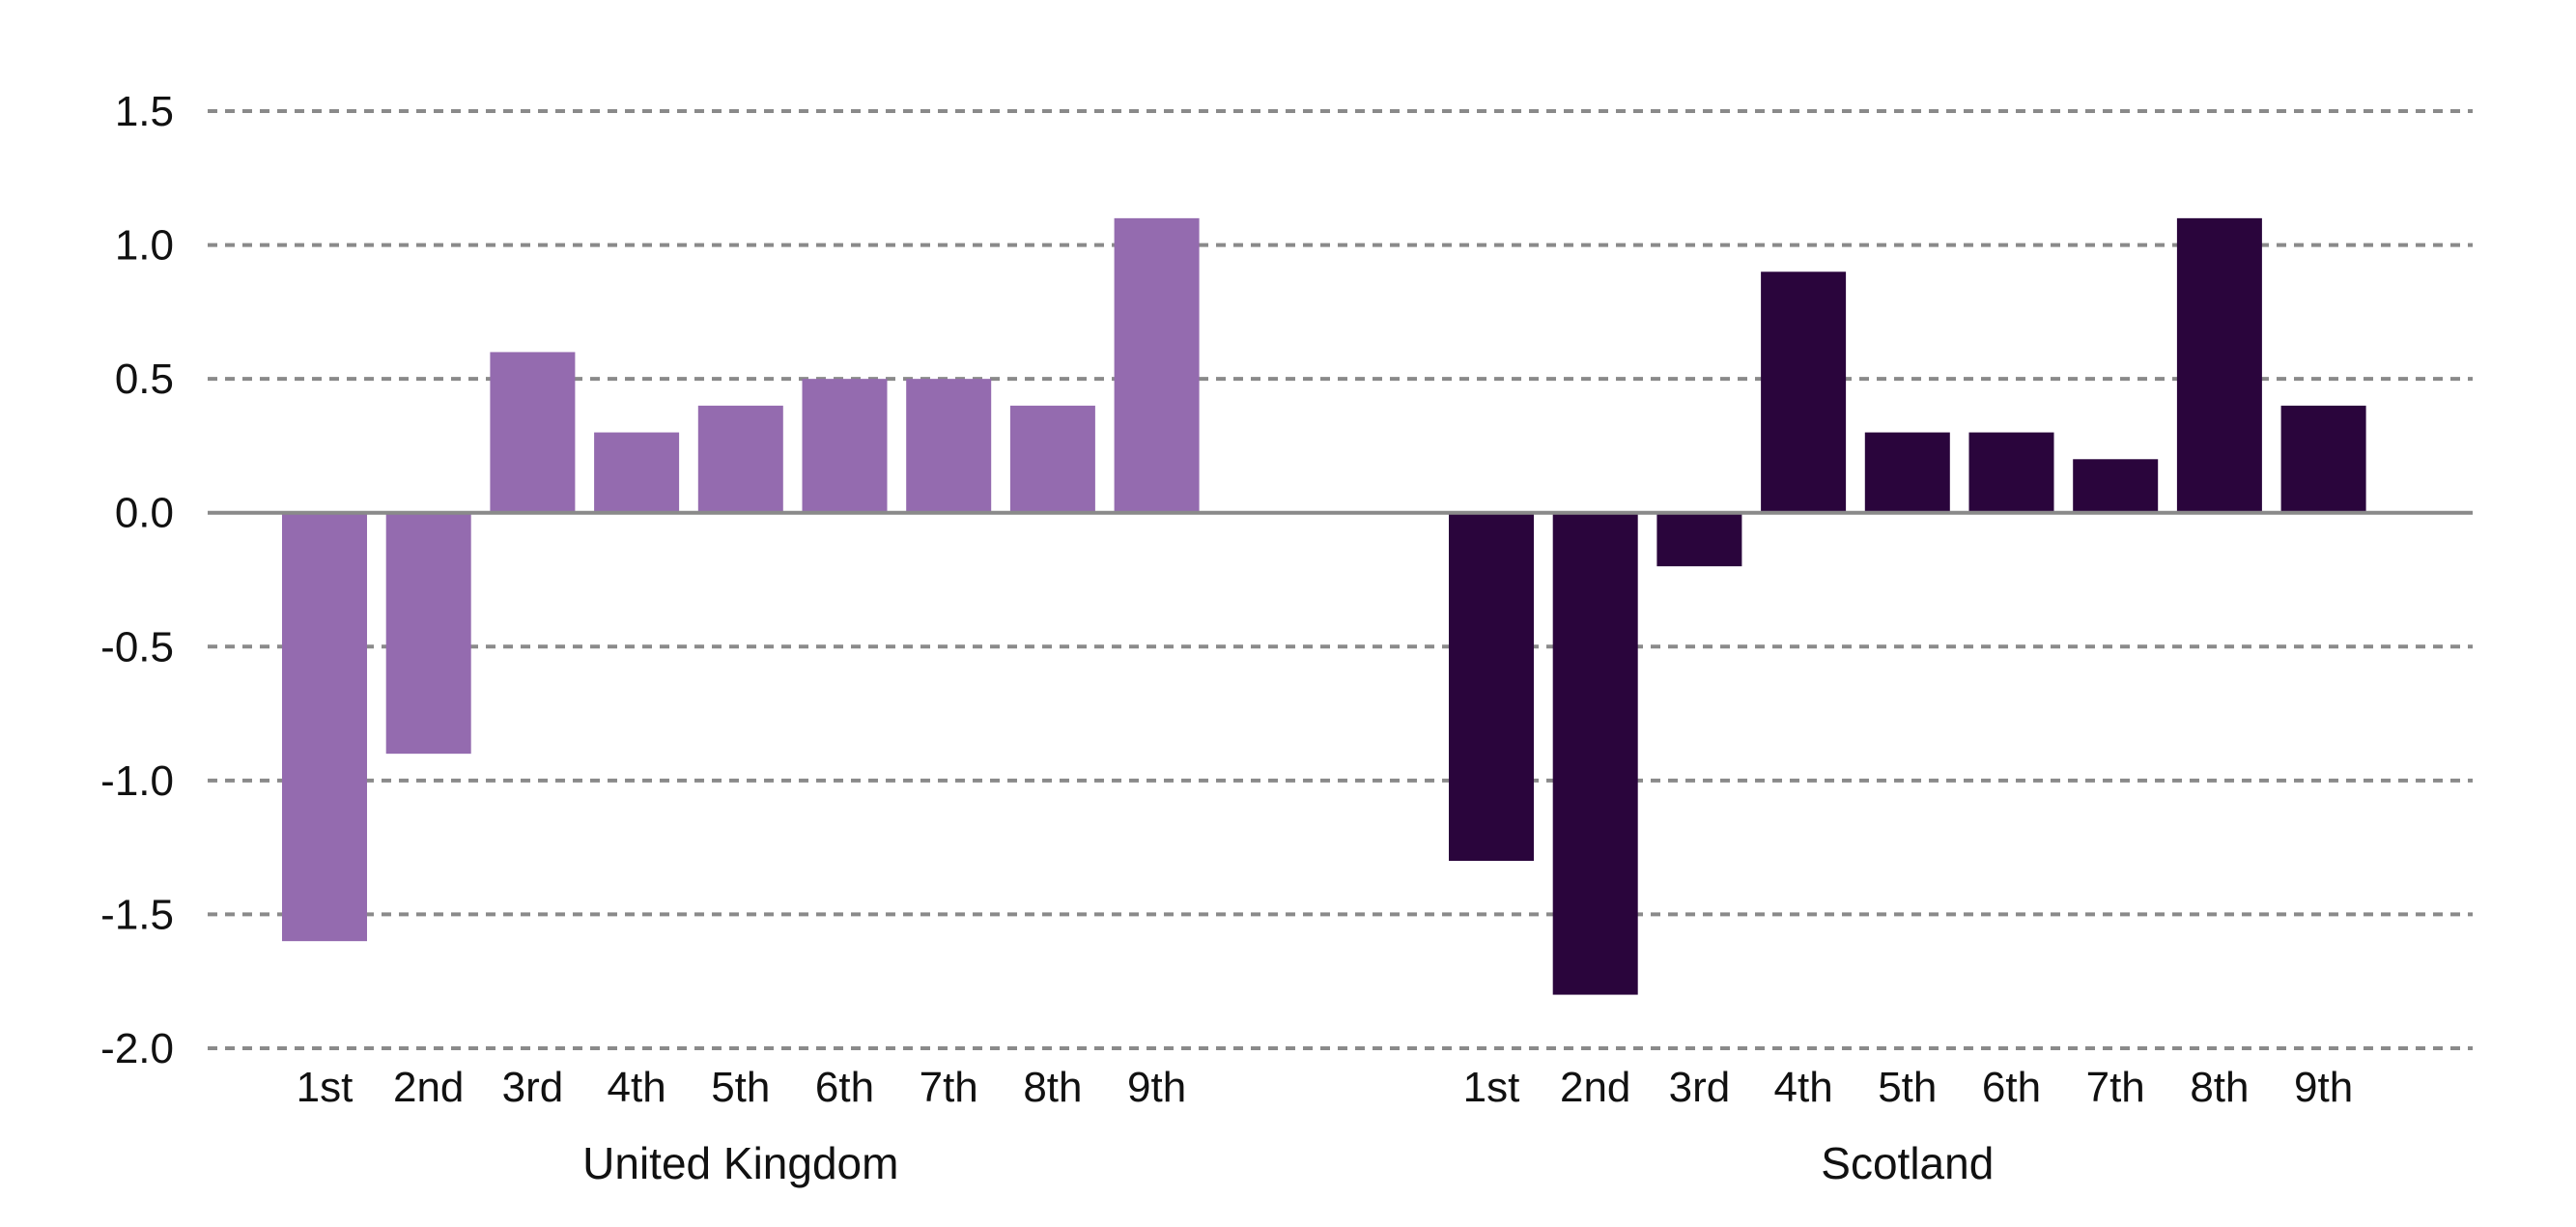 Image resolution: width=2576 pixels, height=1227 pixels. I want to click on bar-scotland-4th, so click(1804, 392).